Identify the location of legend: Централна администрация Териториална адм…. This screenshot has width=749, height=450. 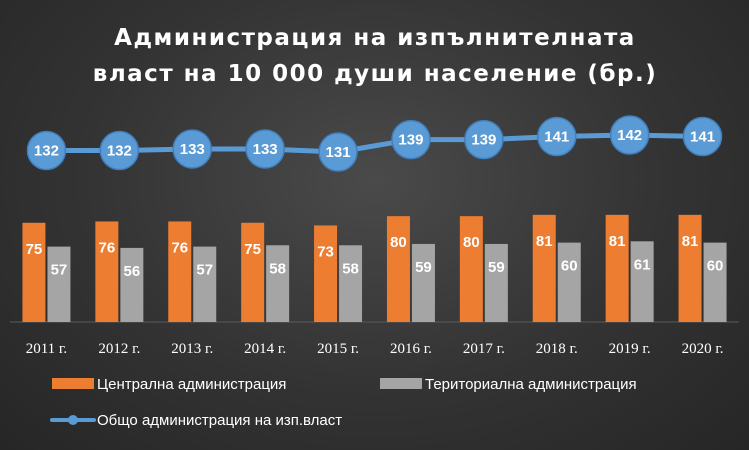
(343, 402).